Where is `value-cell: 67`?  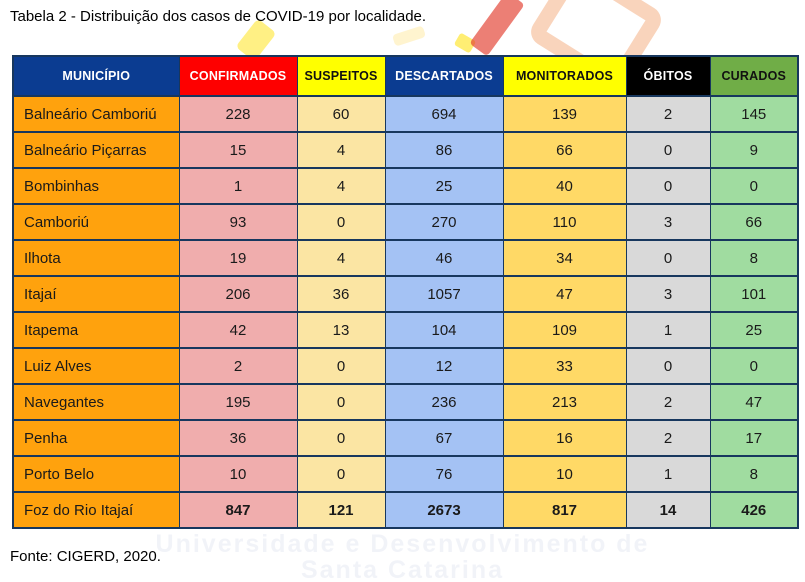 value-cell: 67 is located at coordinates (444, 438).